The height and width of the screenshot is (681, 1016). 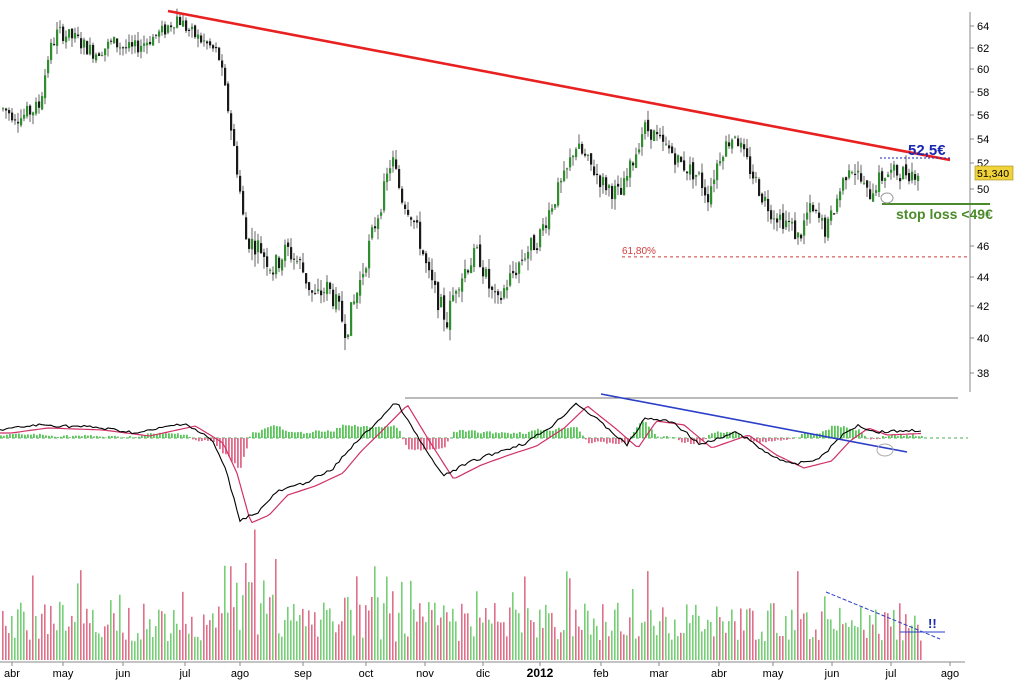 What do you see at coordinates (944, 214) in the screenshot?
I see `stop-loss-label: stop loss <49€` at bounding box center [944, 214].